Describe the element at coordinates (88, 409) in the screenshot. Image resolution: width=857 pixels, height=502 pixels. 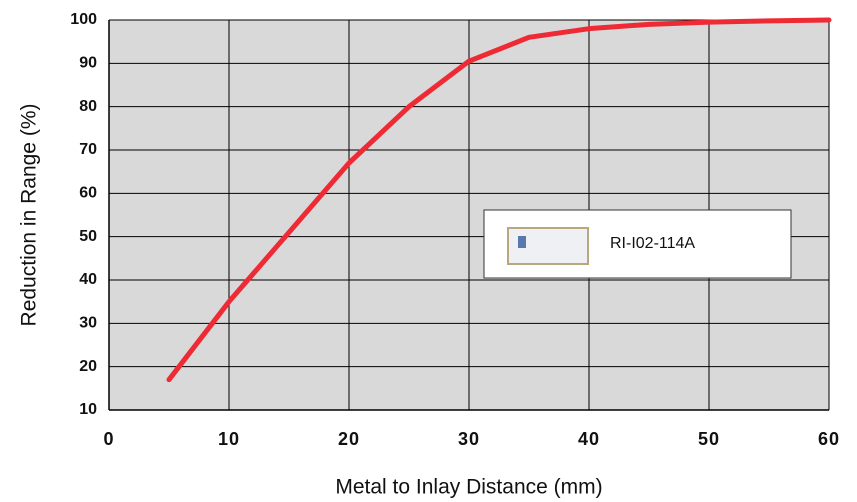
I see `y-tick-label: 10` at that location.